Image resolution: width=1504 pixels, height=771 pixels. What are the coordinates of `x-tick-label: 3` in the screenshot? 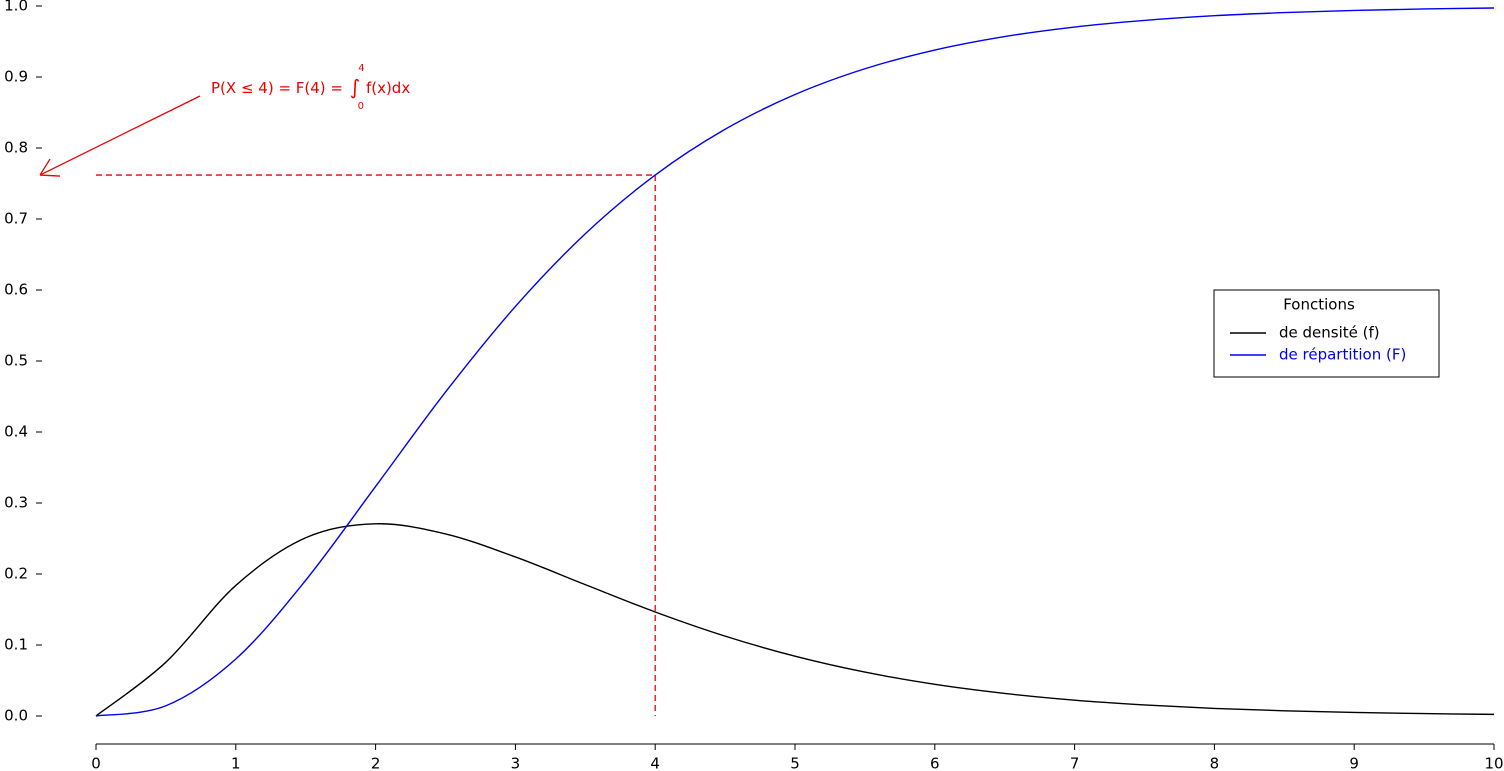 It's located at (516, 763).